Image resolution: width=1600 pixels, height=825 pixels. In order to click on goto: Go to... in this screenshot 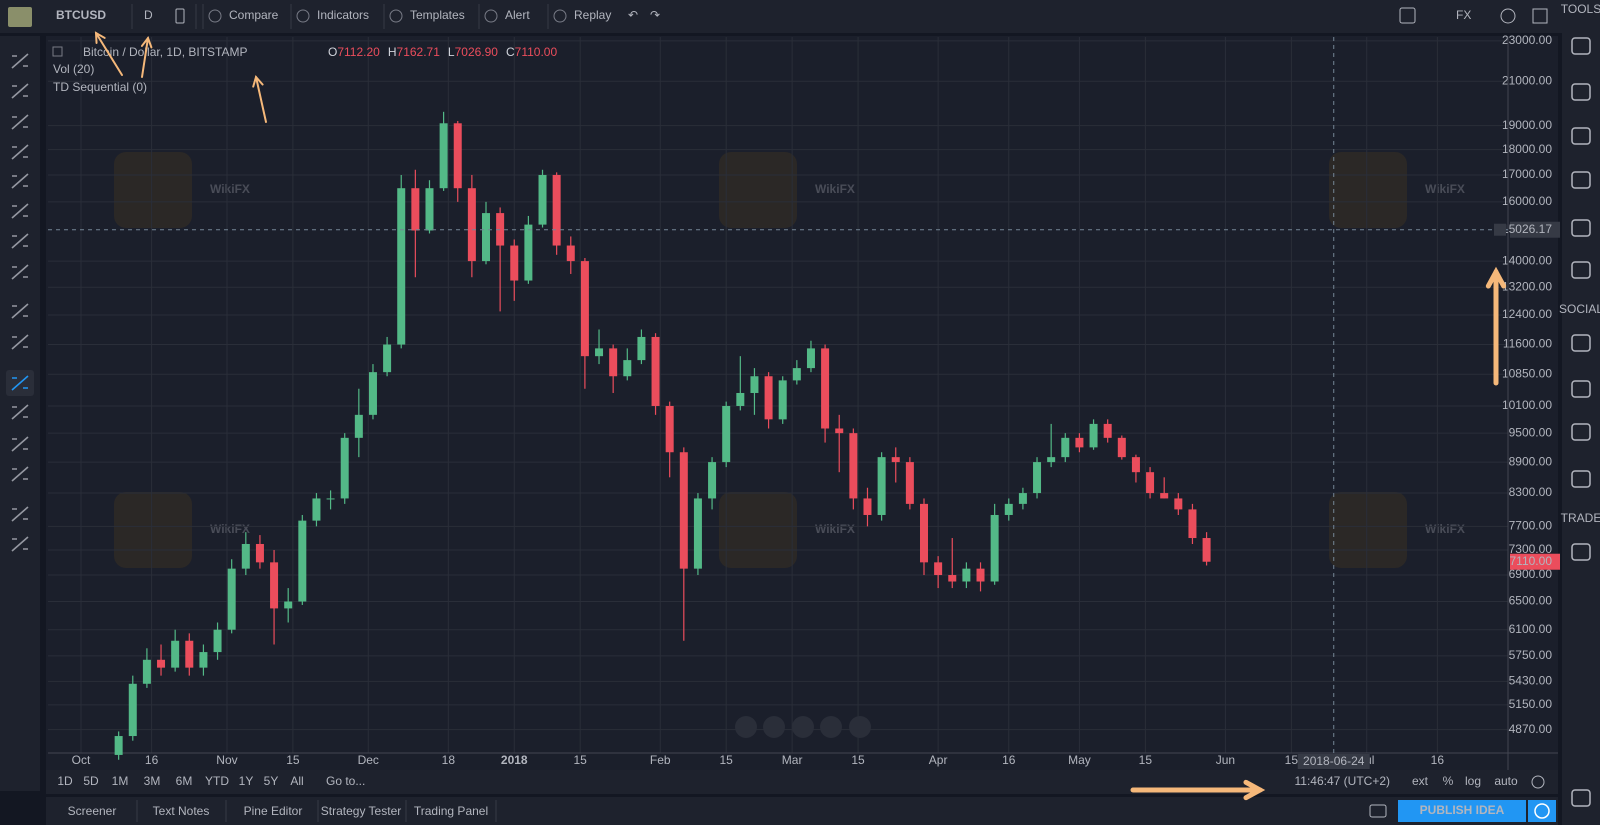, I will do `click(345, 781)`.